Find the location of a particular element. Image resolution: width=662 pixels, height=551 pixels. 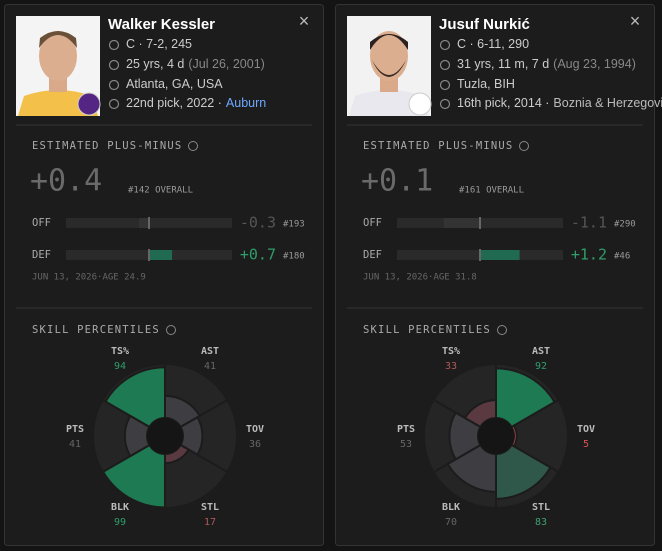

date-age: JUN 13, 2026·AGE 24.9 is located at coordinates (89, 278).